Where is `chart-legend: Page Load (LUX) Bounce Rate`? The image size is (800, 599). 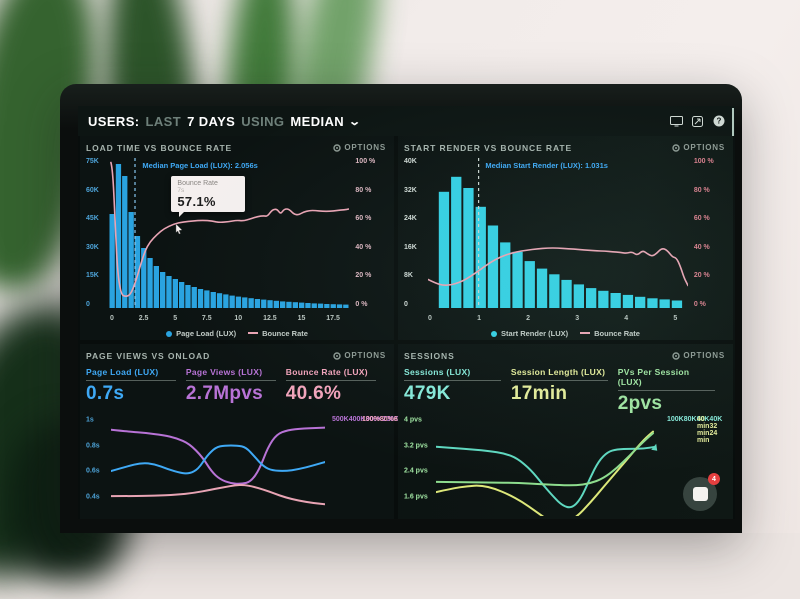
chart-legend: Page Load (LUX) Bounce Rate is located at coordinates (237, 333).